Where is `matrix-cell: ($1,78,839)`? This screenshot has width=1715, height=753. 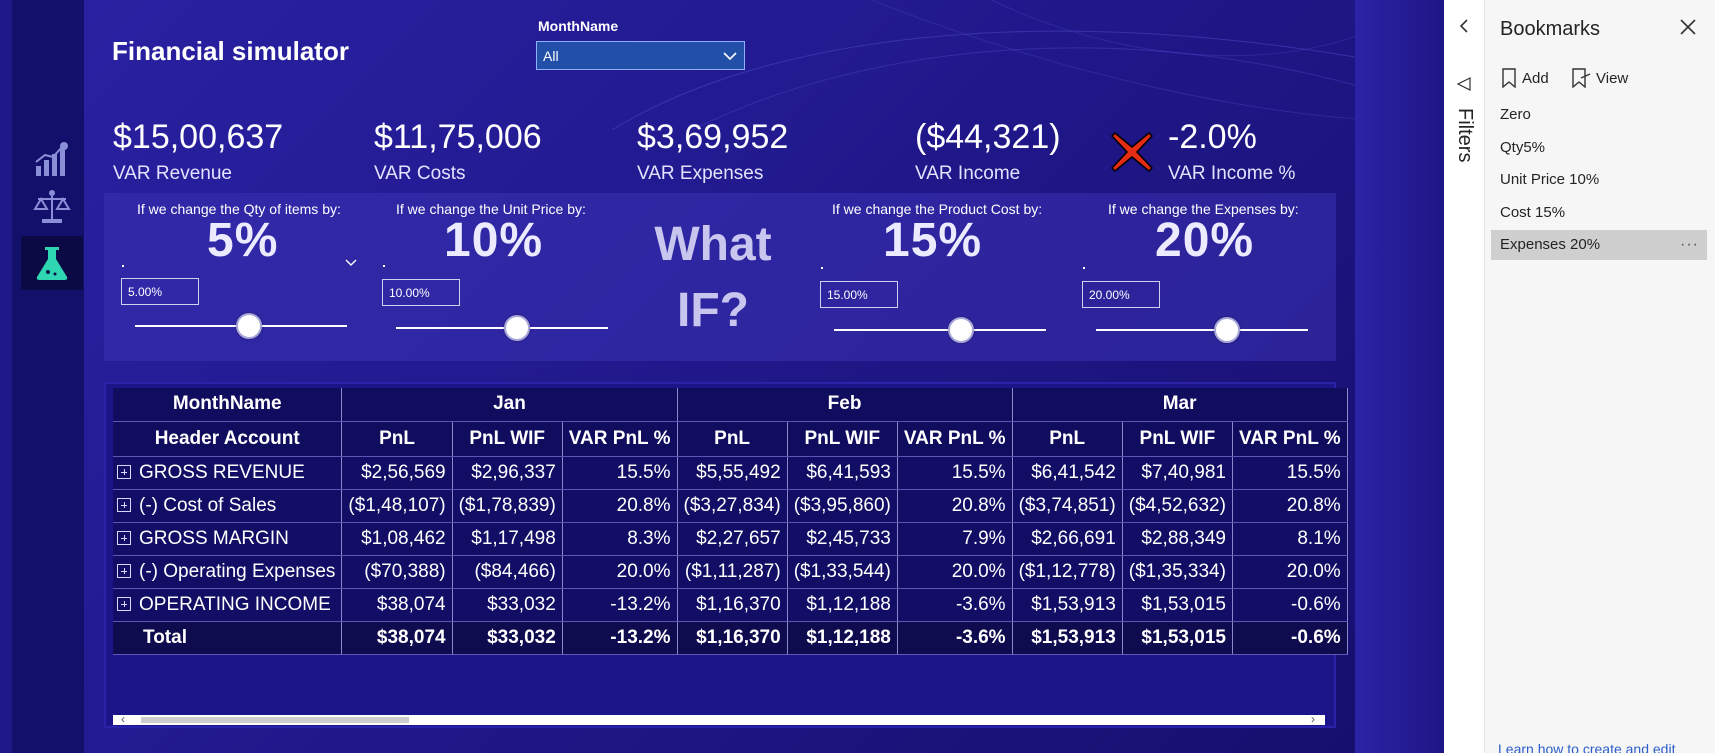
matrix-cell: ($1,78,839) is located at coordinates (507, 506).